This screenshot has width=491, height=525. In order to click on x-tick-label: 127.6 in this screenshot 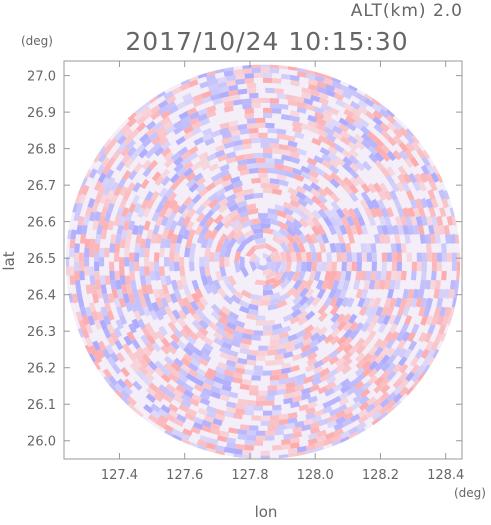, I will do `click(184, 475)`.